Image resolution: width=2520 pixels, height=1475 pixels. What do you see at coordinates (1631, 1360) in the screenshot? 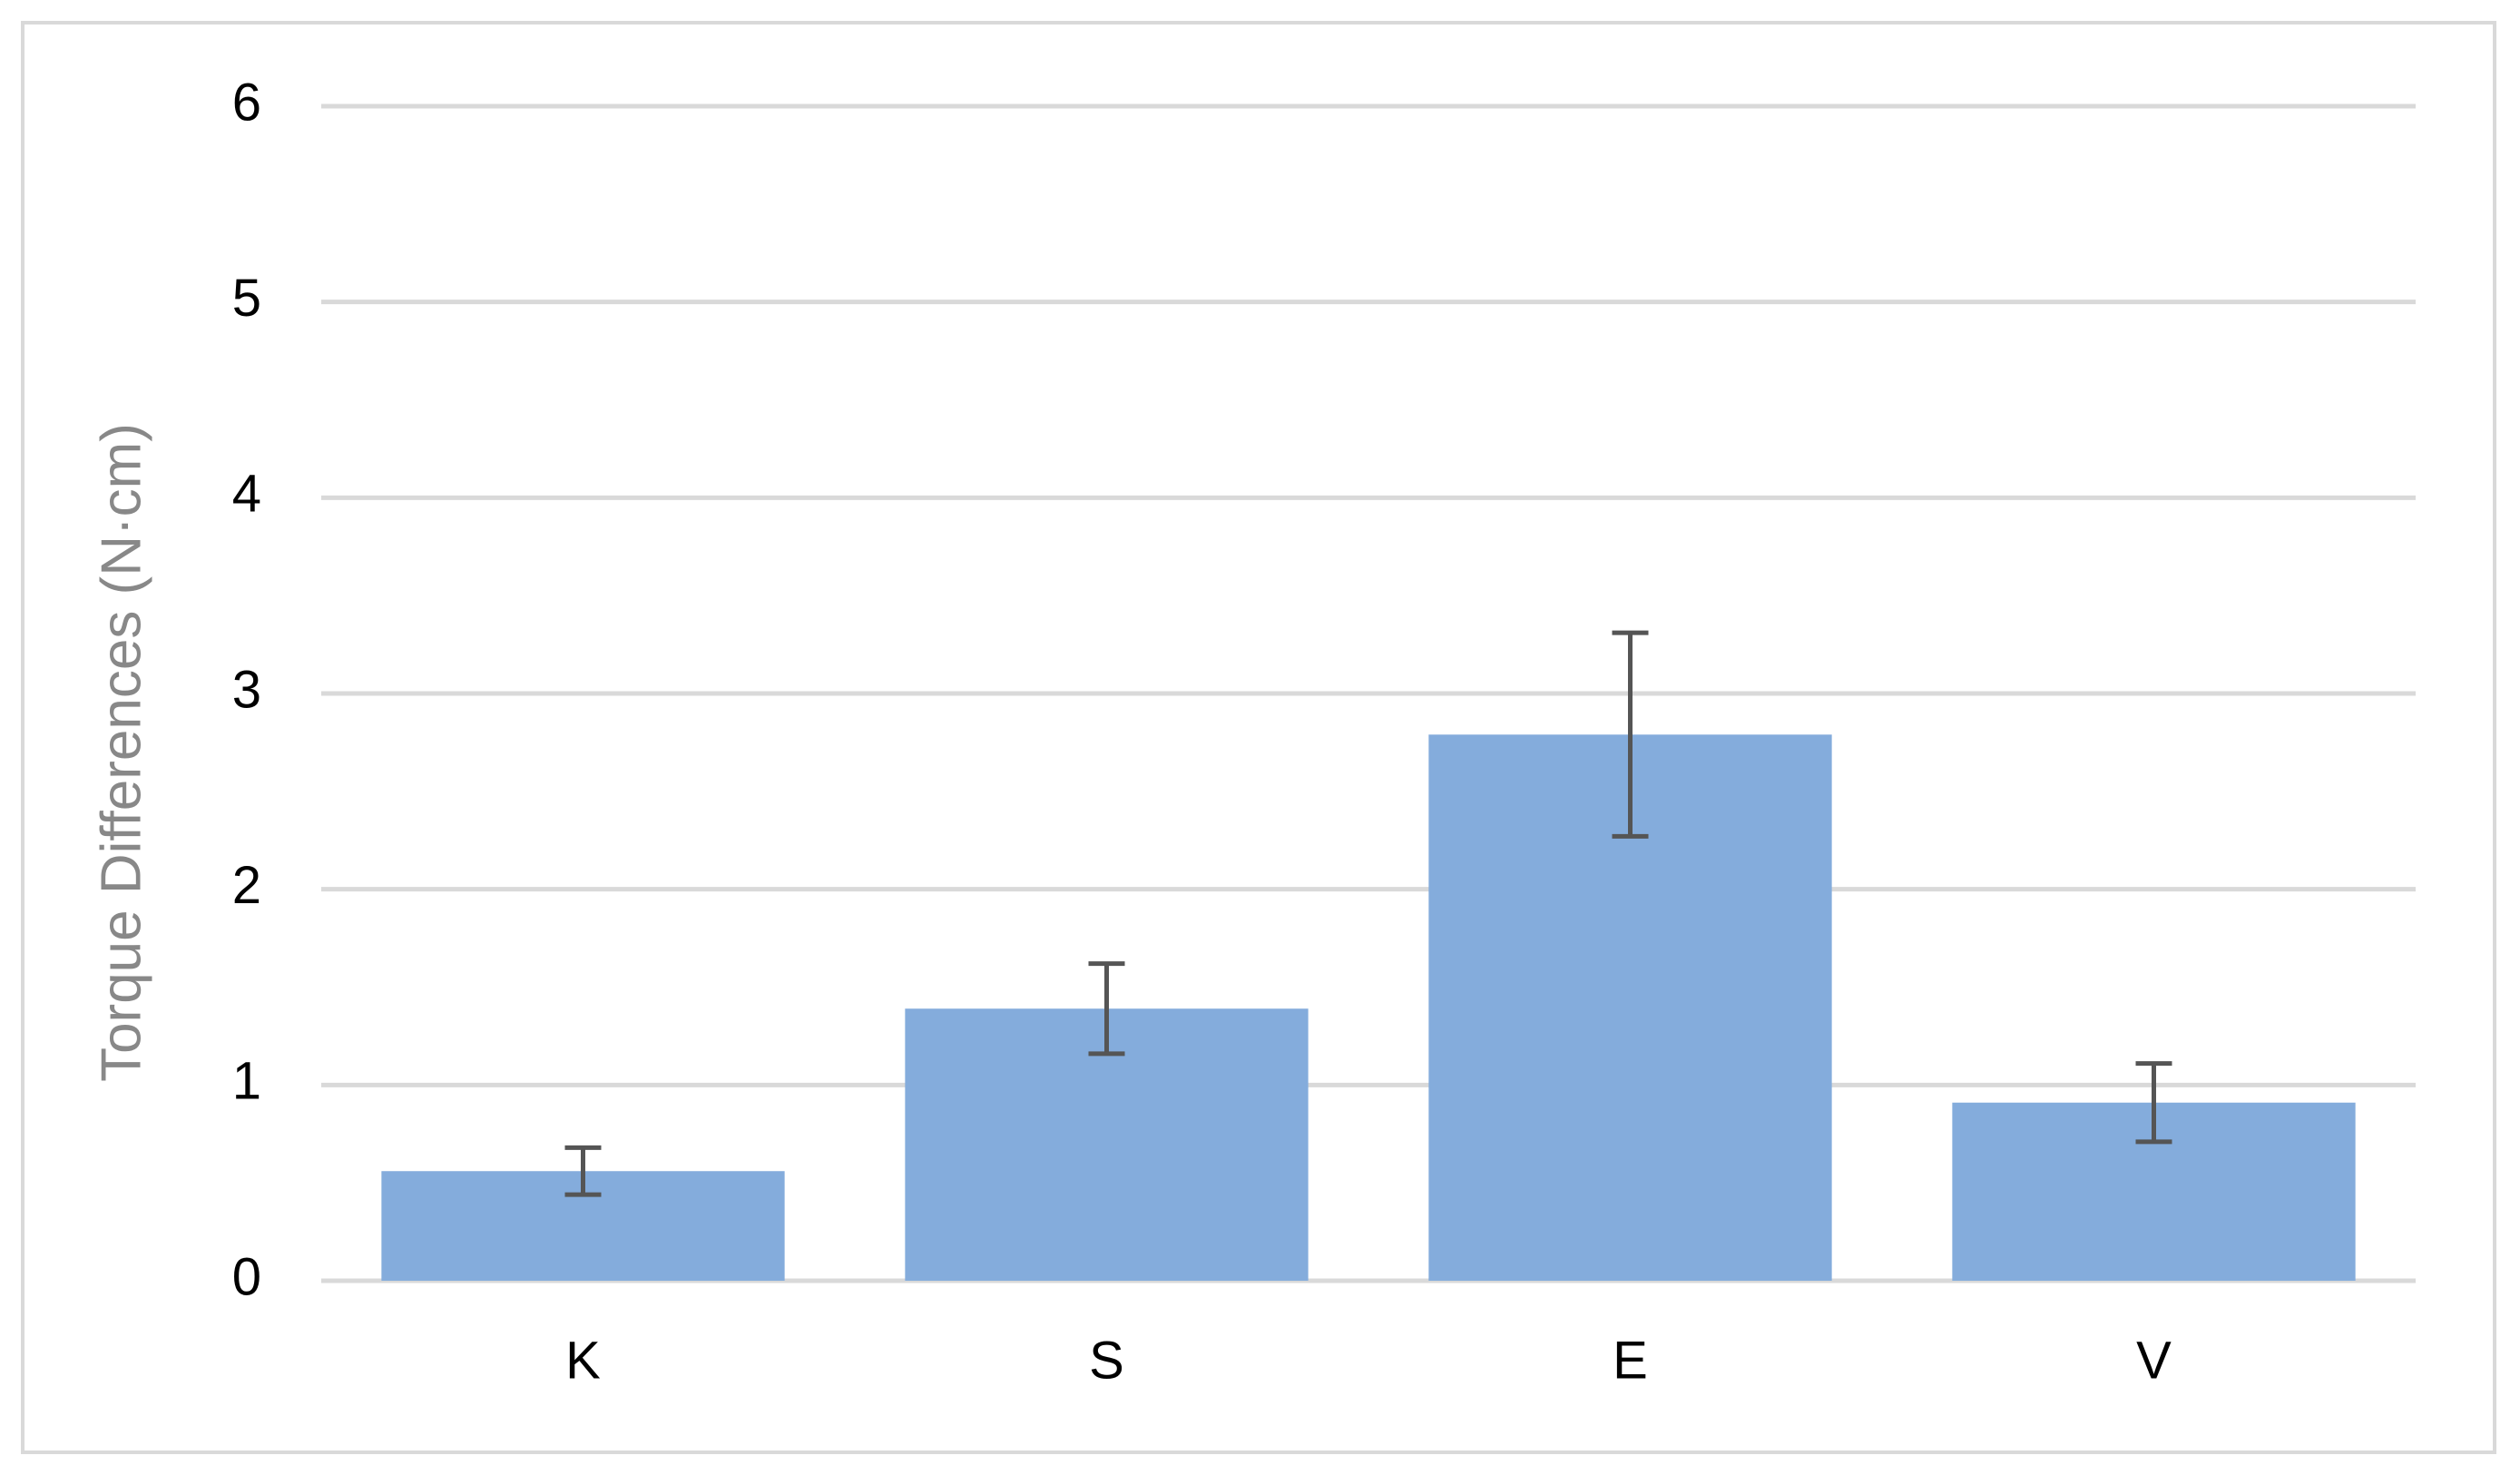
I see `x-tick-label: E` at bounding box center [1631, 1360].